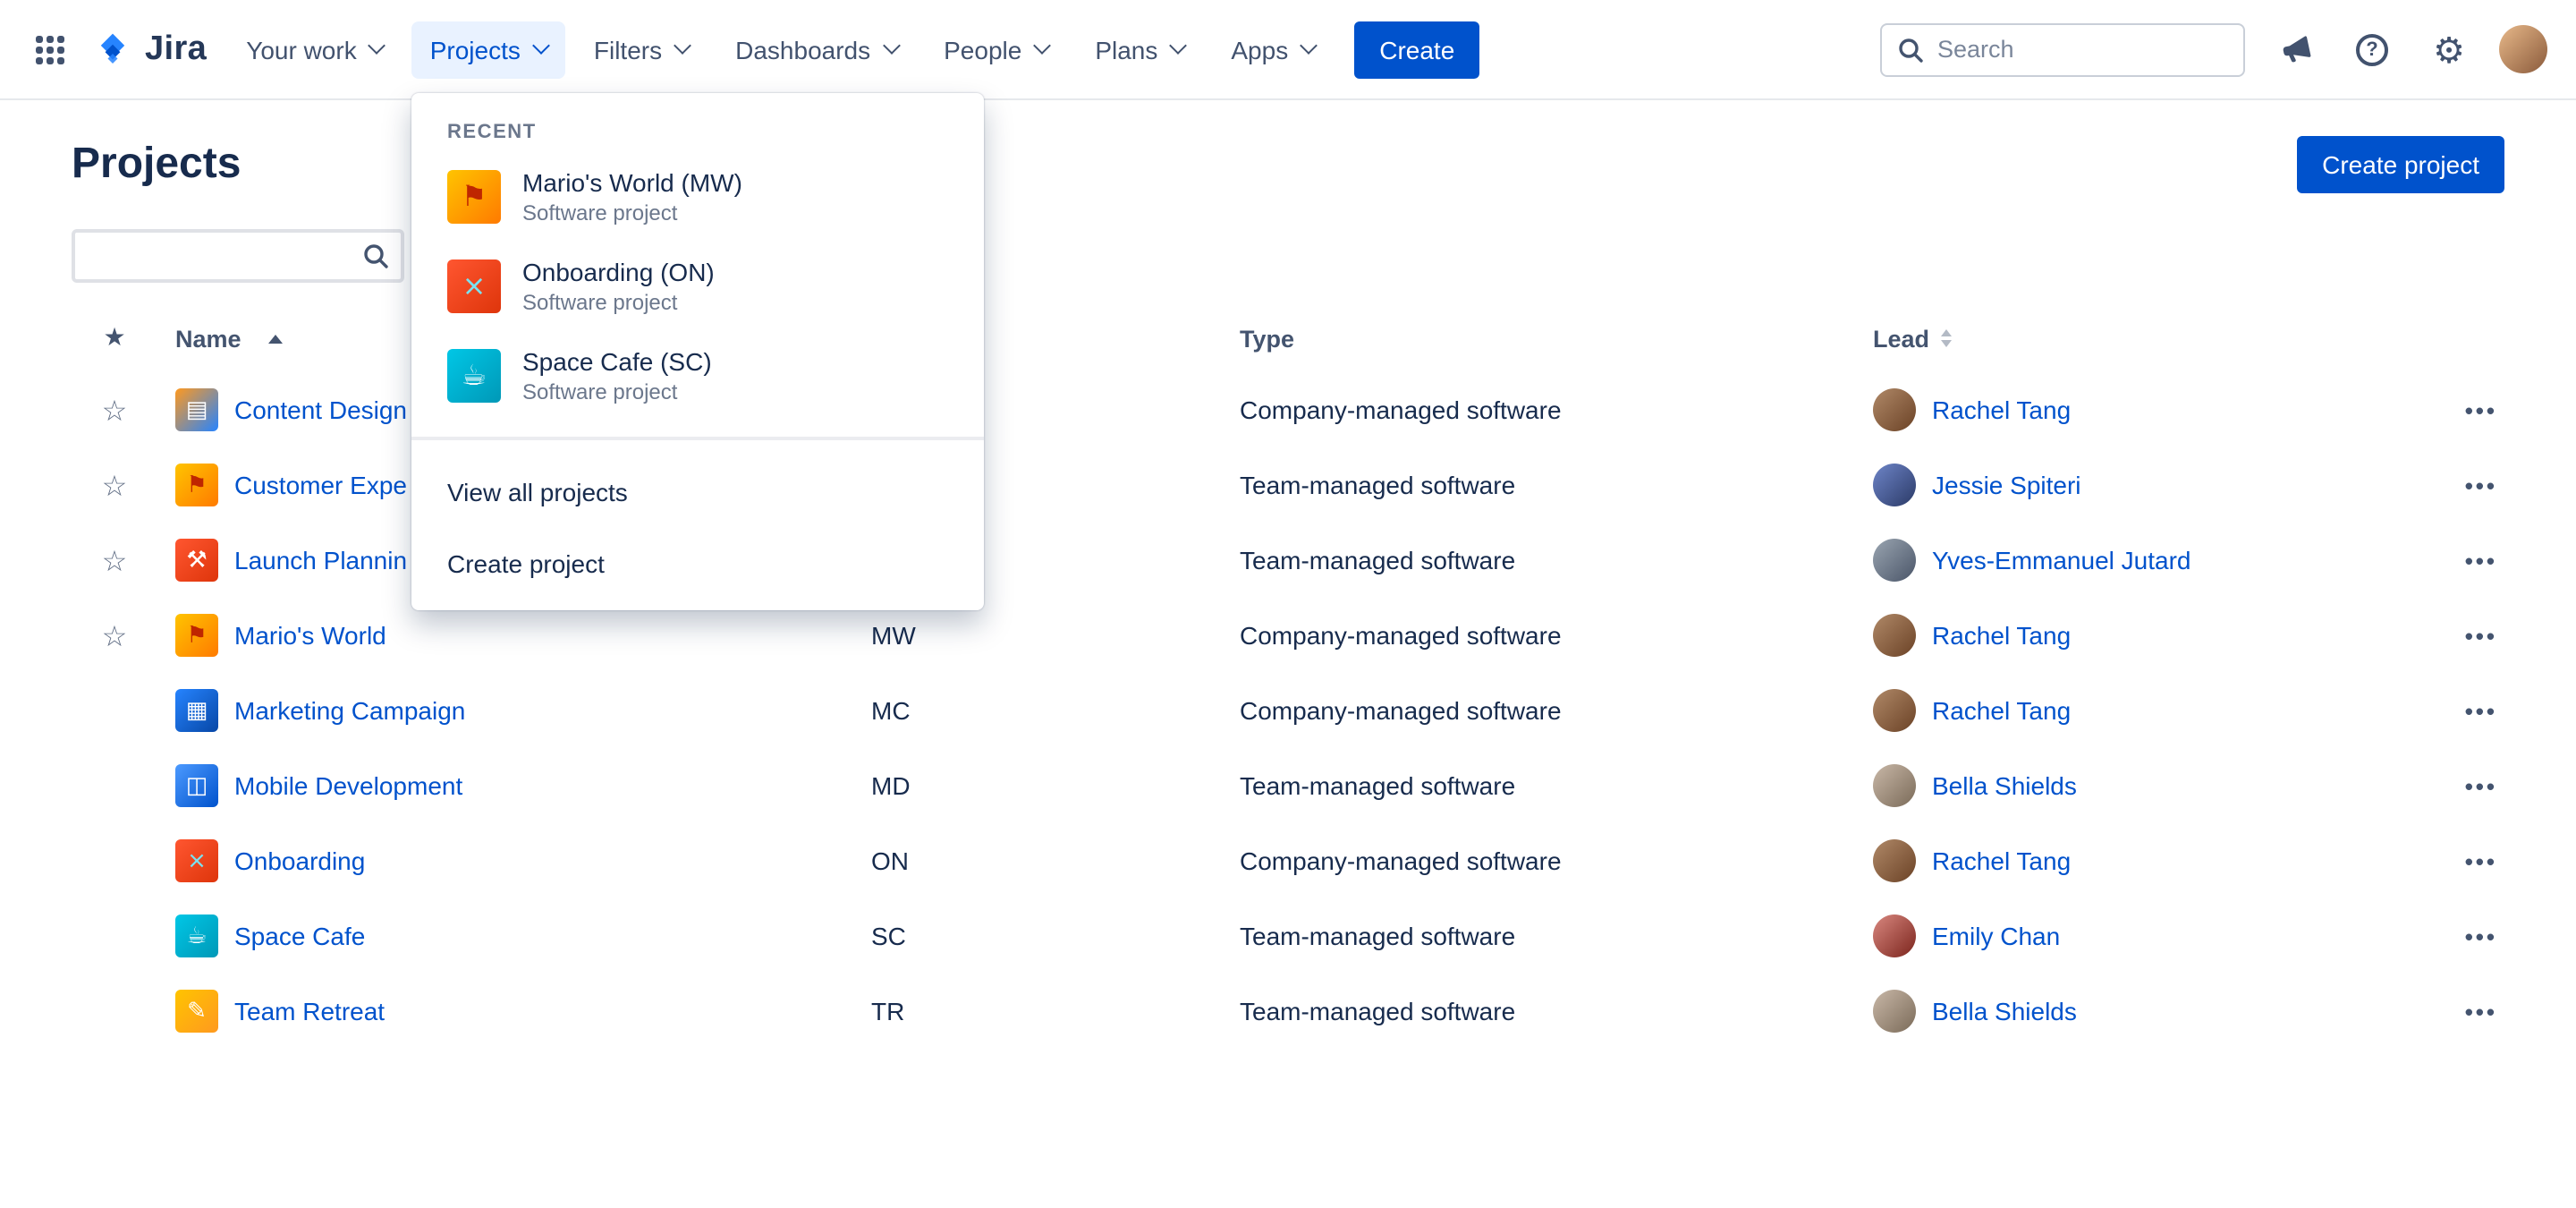  What do you see at coordinates (537, 492) in the screenshot?
I see `menu-item-view-all-projects: View all projects` at bounding box center [537, 492].